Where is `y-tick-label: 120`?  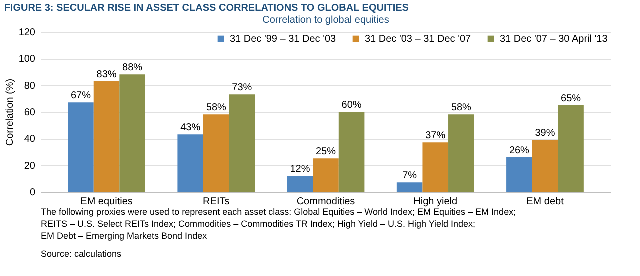 y-tick-label: 120 is located at coordinates (27, 33).